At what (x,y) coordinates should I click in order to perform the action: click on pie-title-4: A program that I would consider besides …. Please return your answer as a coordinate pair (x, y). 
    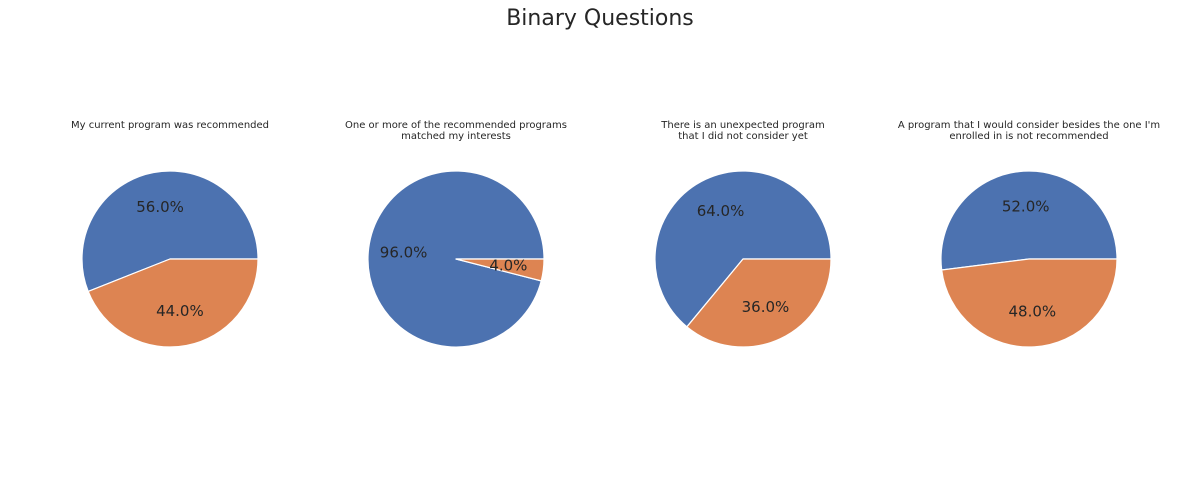
    Looking at the image, I should click on (1029, 131).